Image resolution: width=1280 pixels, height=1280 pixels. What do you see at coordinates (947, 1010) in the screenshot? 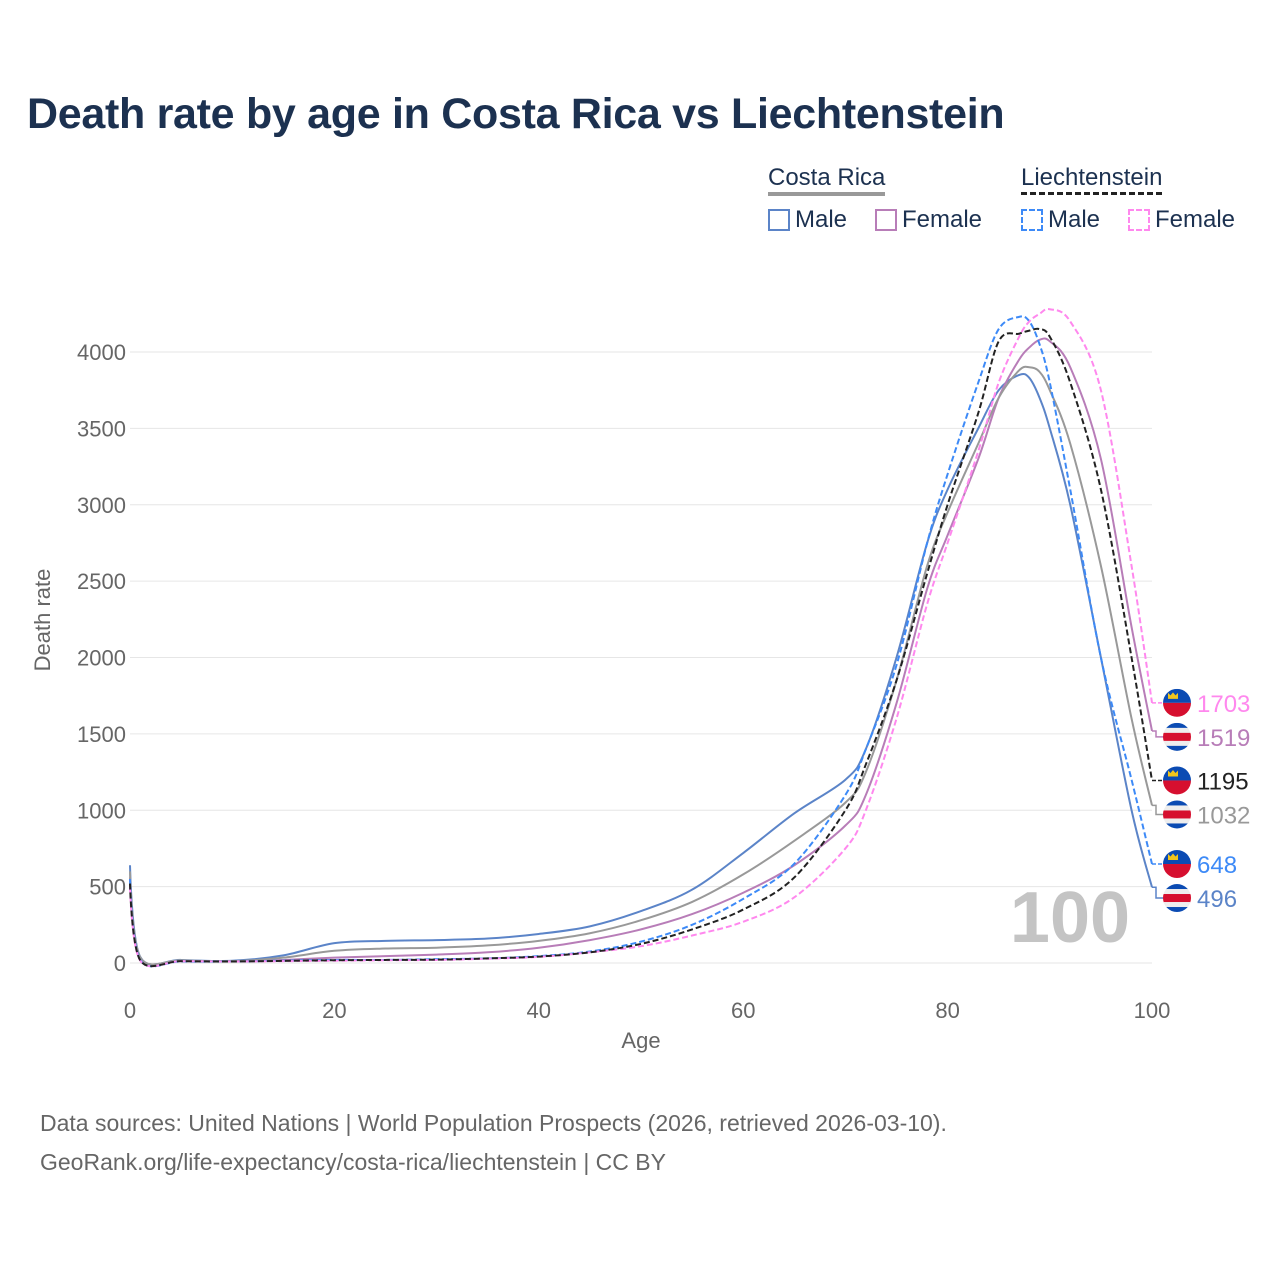
I see `x-tick-label: 80` at bounding box center [947, 1010].